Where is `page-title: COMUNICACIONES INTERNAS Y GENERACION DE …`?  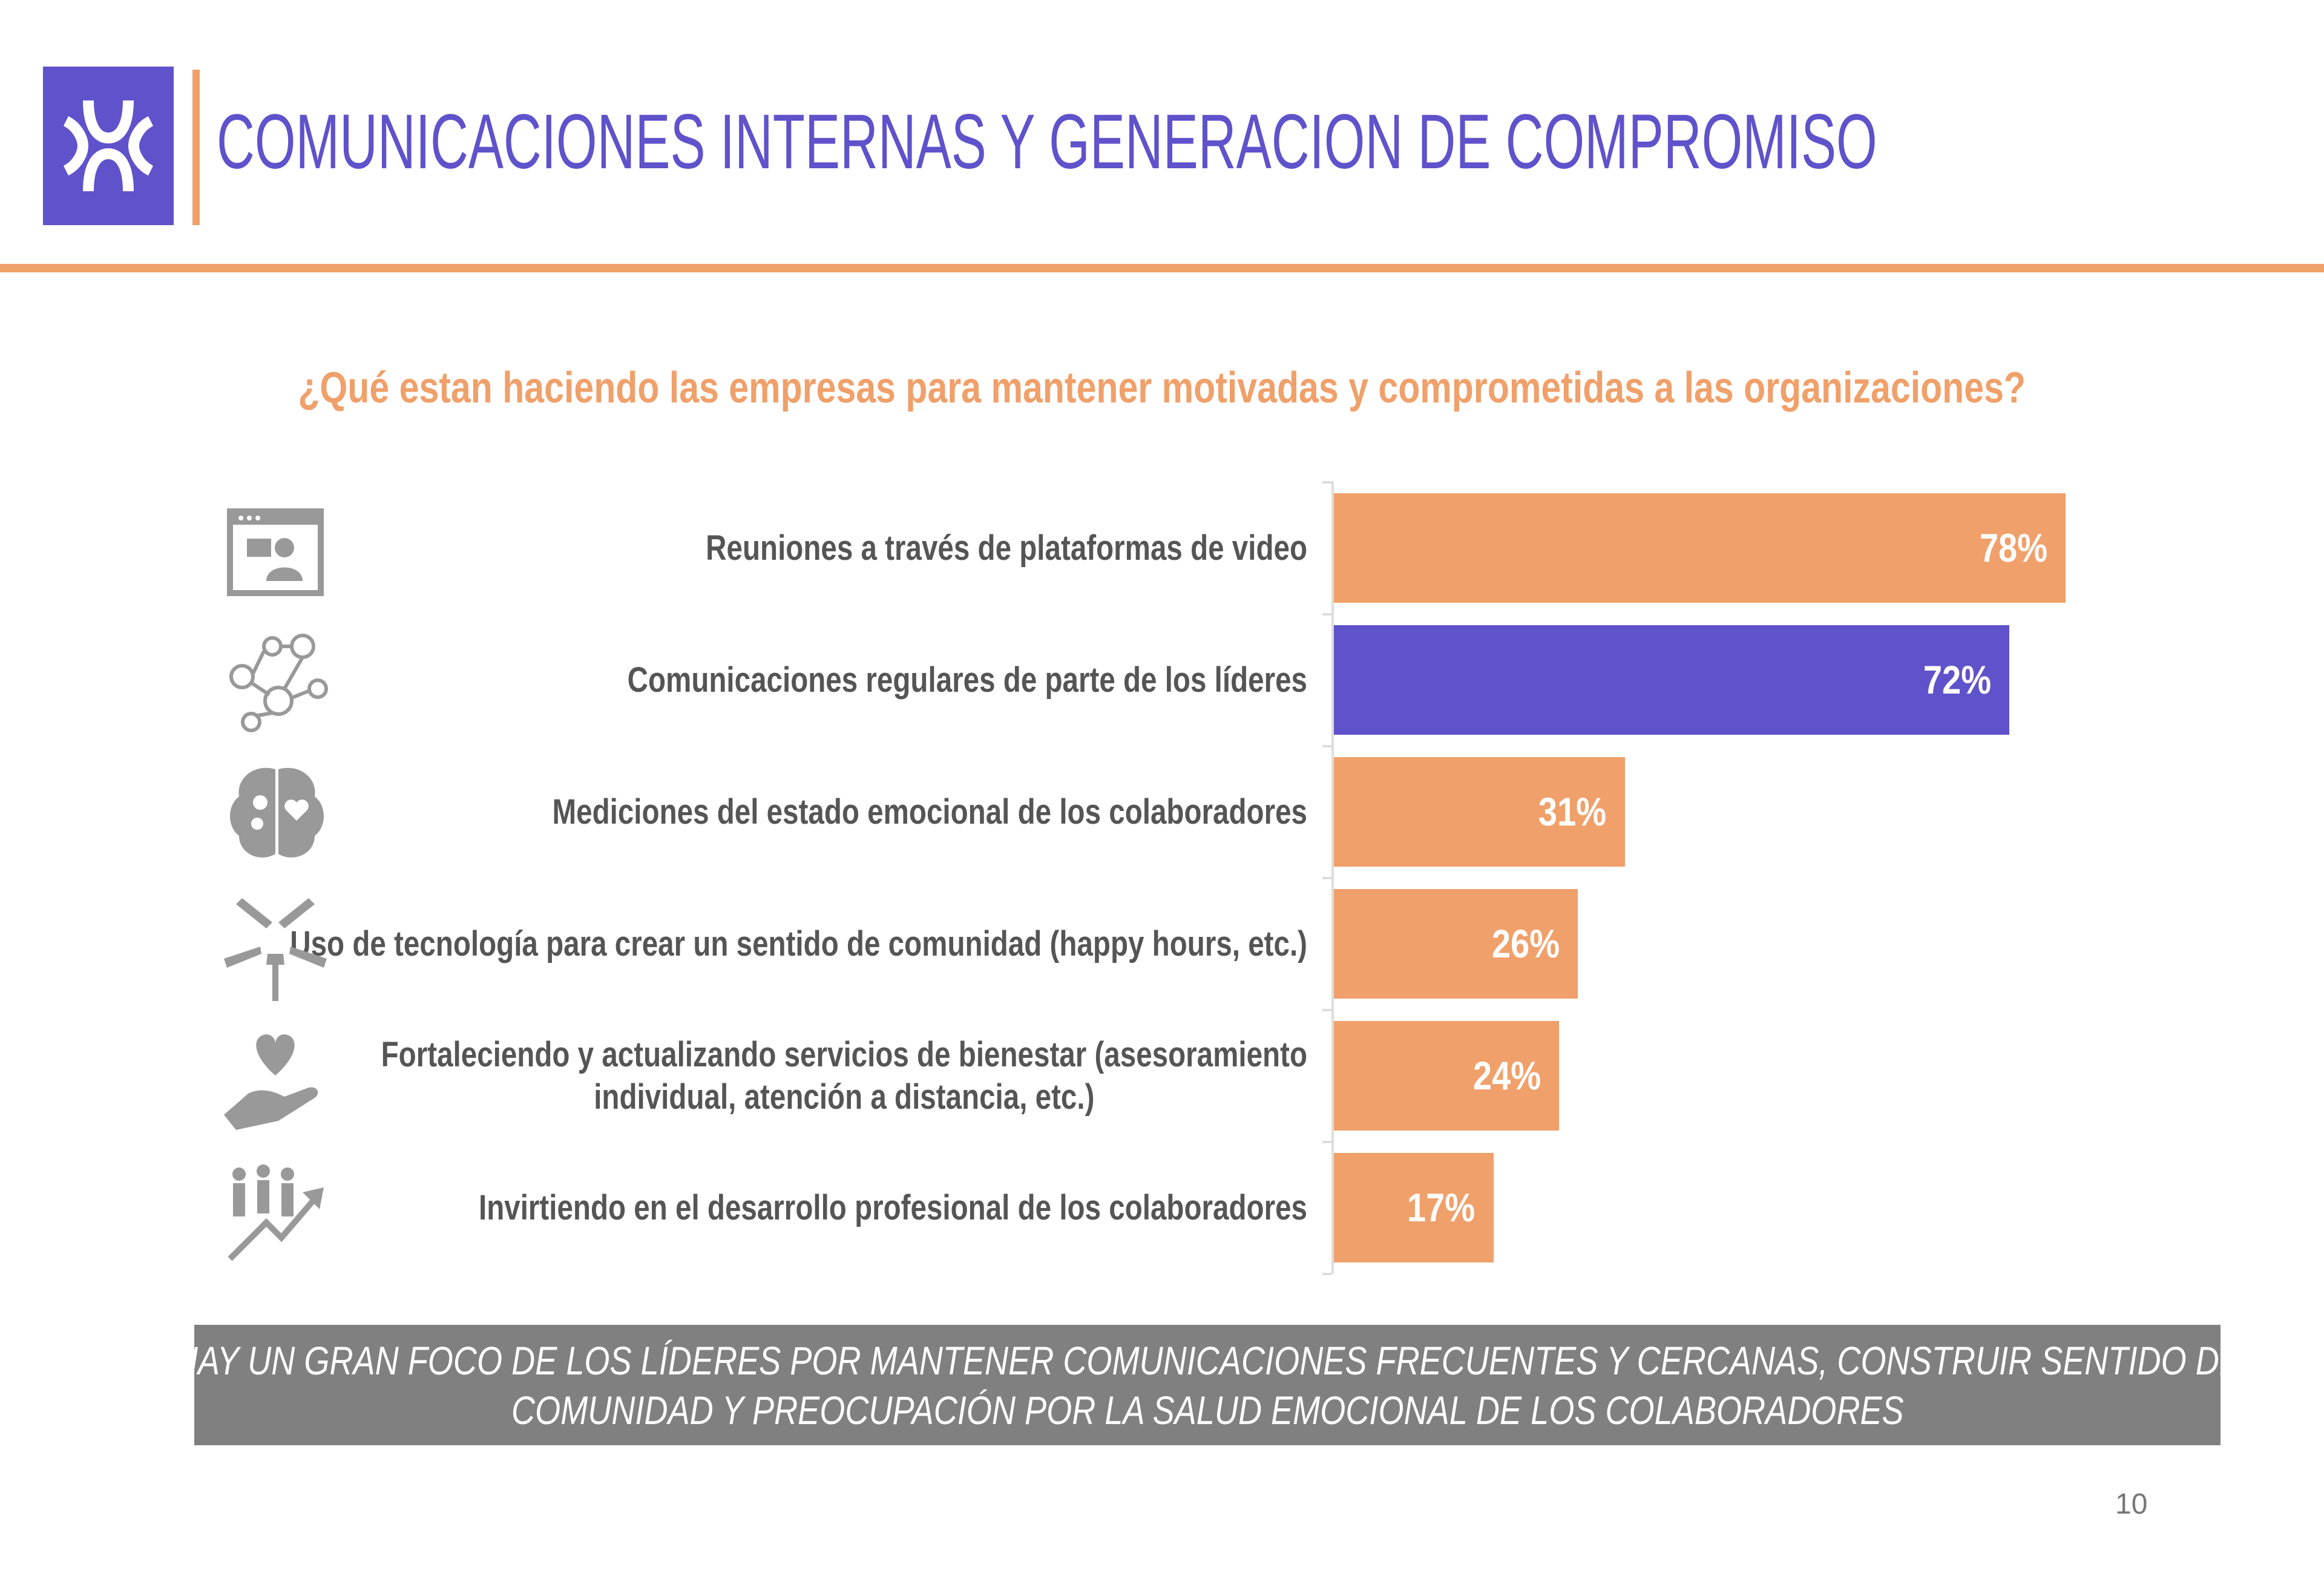
page-title: COMUNICACIONES INTERNAS Y GENERACION DE … is located at coordinates (1047, 142).